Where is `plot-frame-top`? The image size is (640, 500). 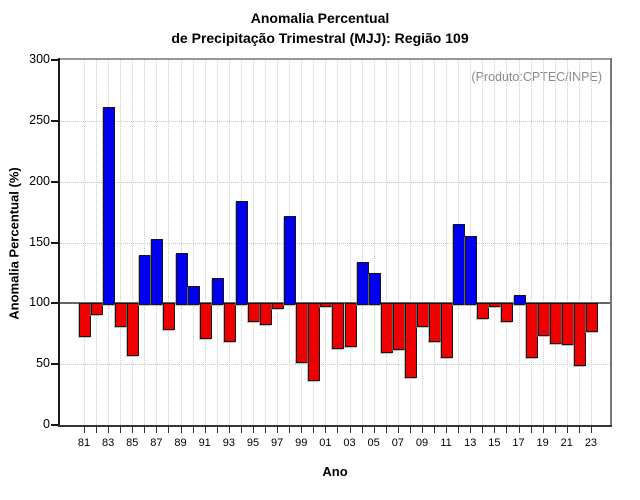 plot-frame-top is located at coordinates (335, 59).